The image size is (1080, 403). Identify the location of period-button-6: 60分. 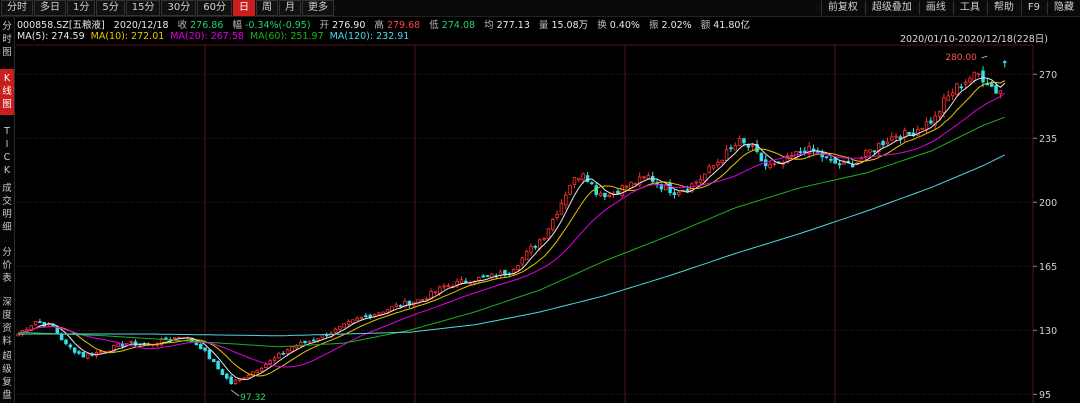
(214, 8).